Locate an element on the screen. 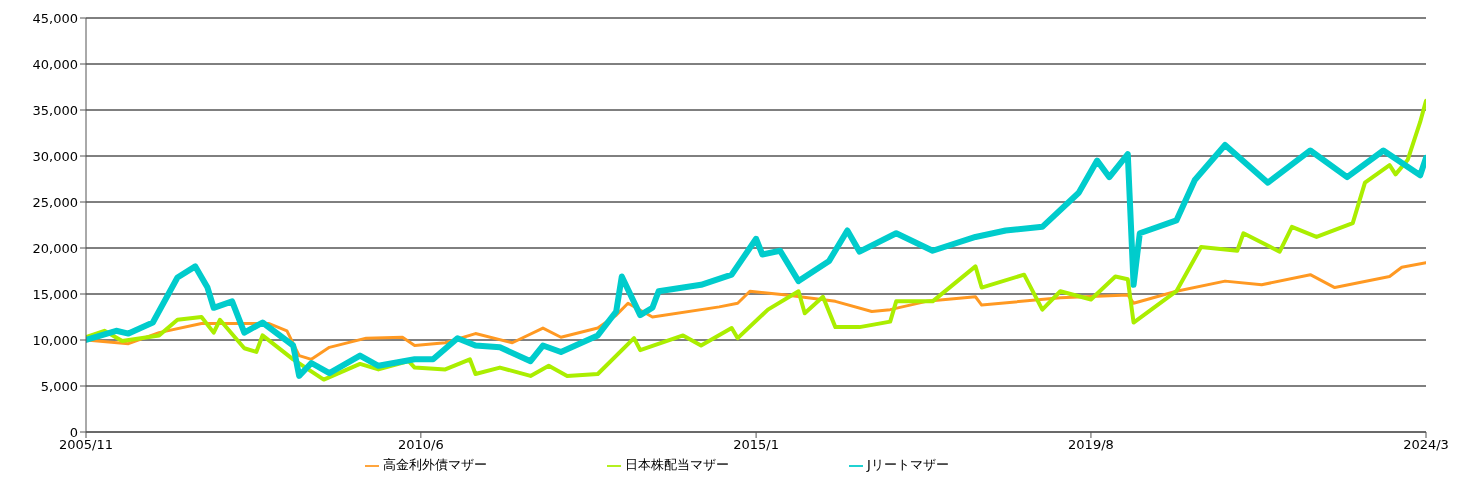 This screenshot has width=1457, height=481. y-tick-label: 25,000 is located at coordinates (55, 202).